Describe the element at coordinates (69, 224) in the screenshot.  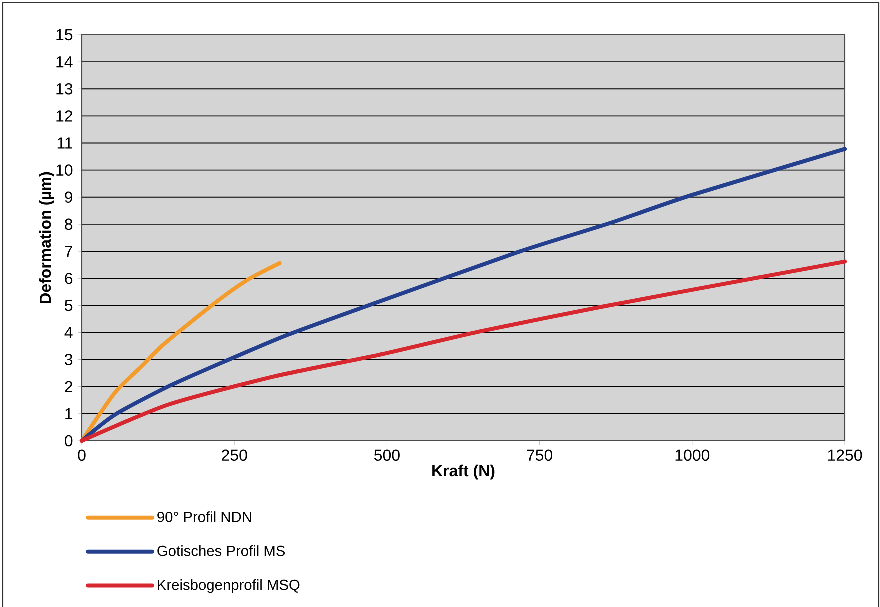
I see `y-tick-label: 8` at that location.